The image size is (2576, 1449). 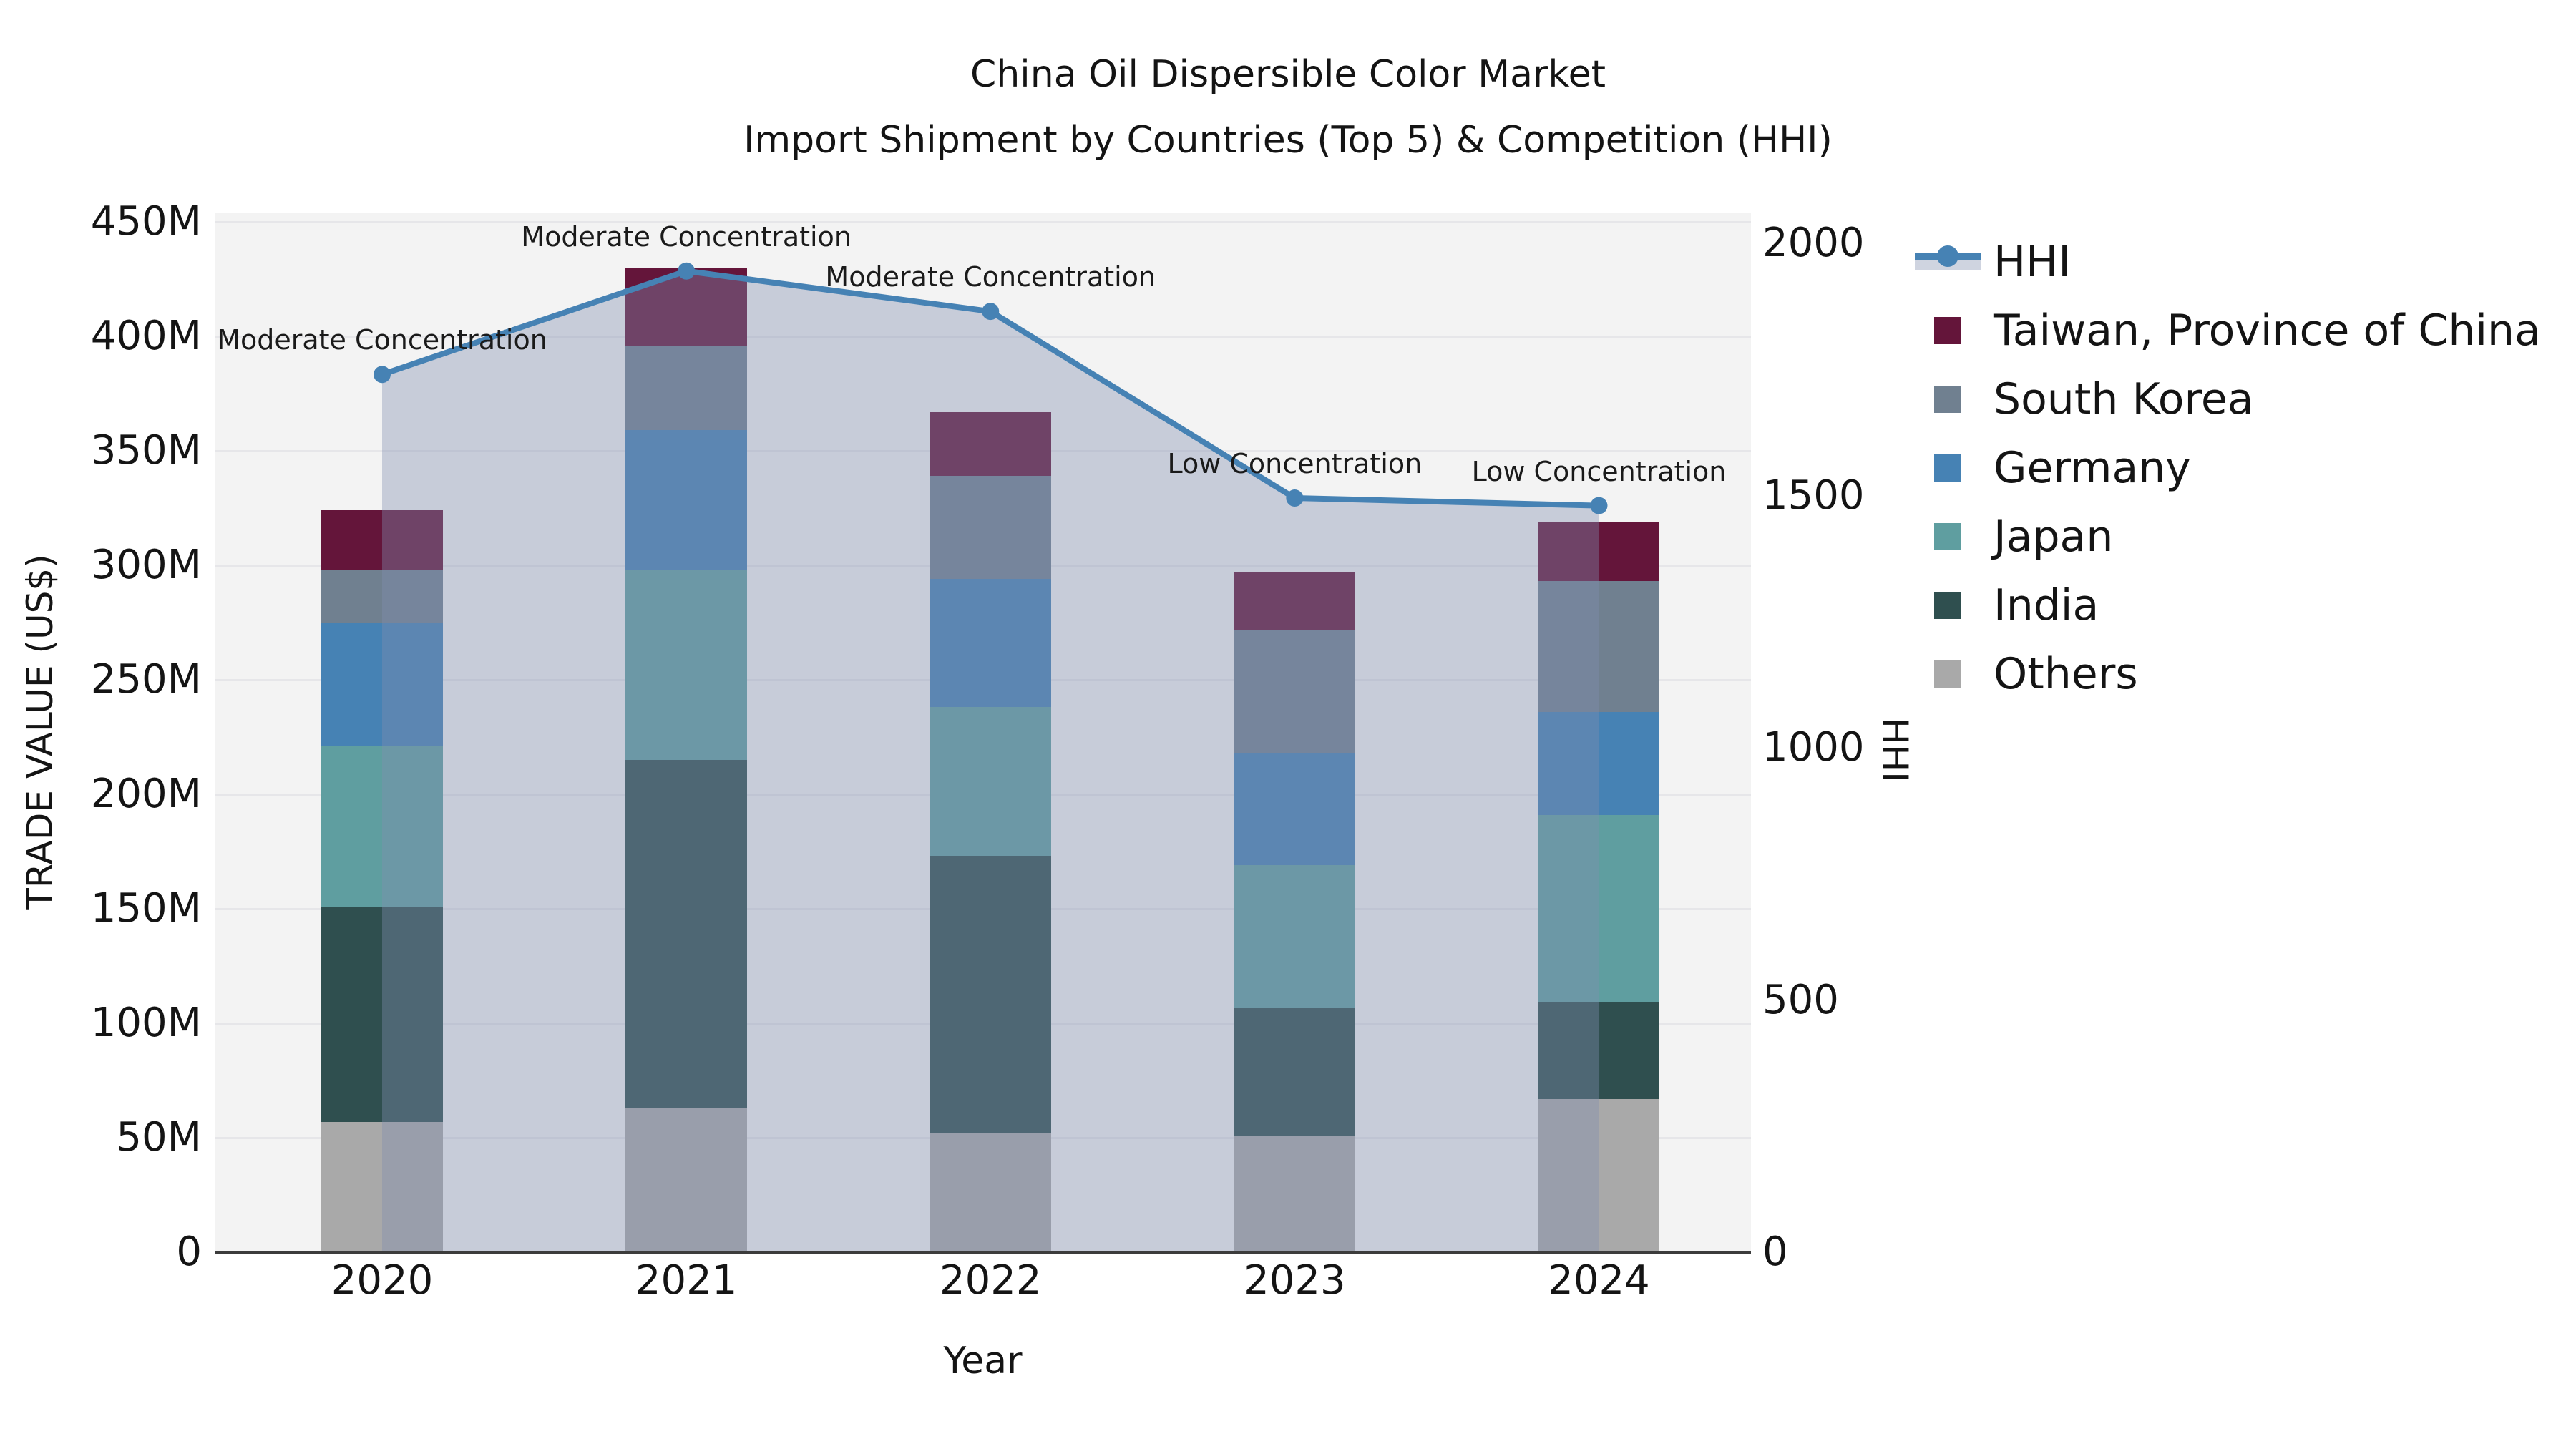 I want to click on y-left-tick-400M: 400M, so click(x=146, y=336).